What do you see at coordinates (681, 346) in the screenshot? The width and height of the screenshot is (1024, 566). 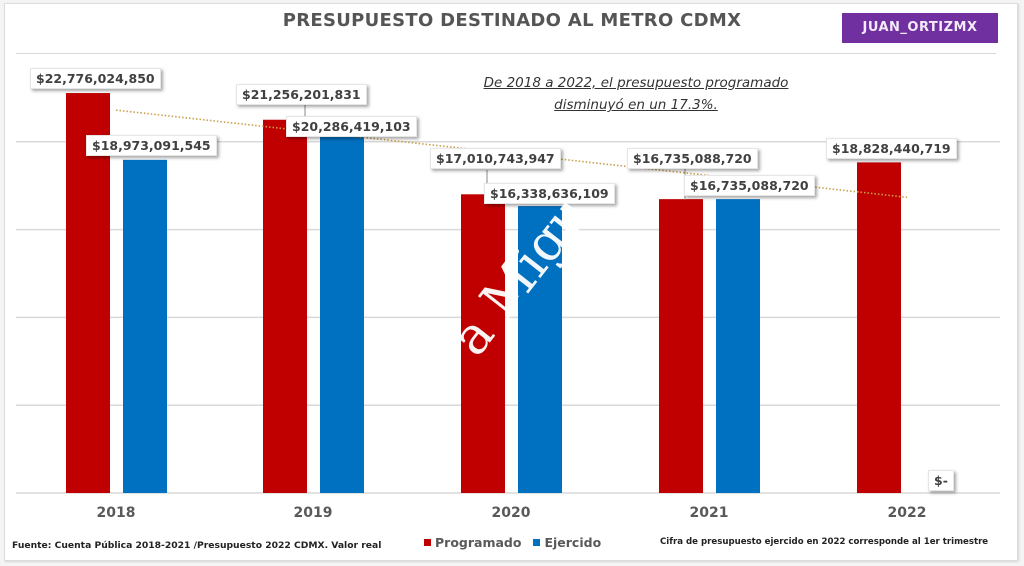 I see `bar-programado-2021` at bounding box center [681, 346].